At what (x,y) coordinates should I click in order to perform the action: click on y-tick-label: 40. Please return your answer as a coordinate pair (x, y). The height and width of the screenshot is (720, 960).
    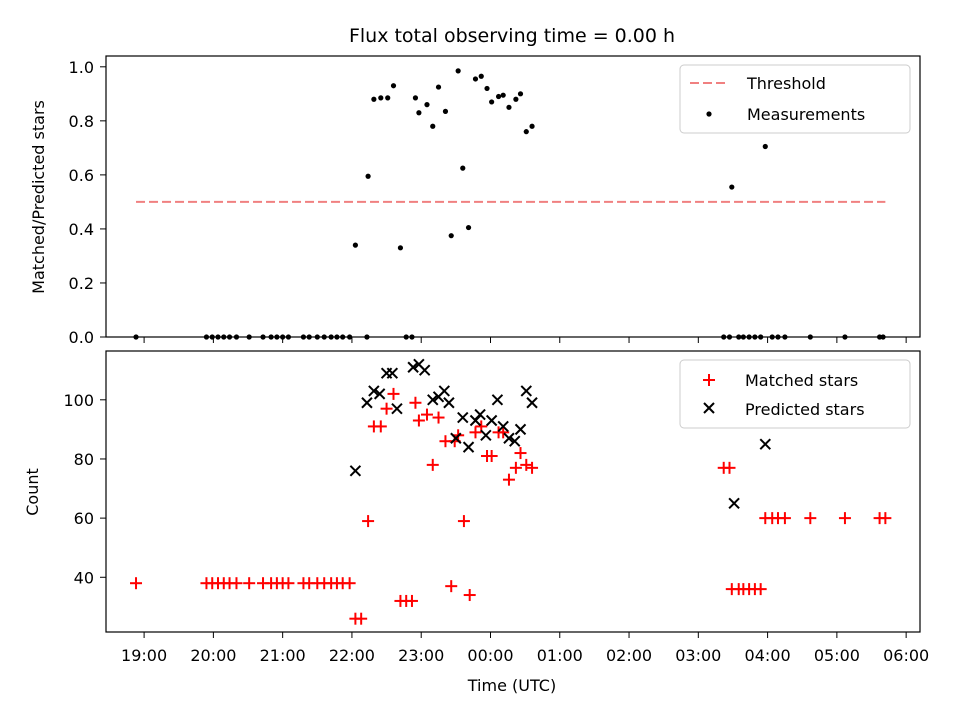
    Looking at the image, I should click on (84, 577).